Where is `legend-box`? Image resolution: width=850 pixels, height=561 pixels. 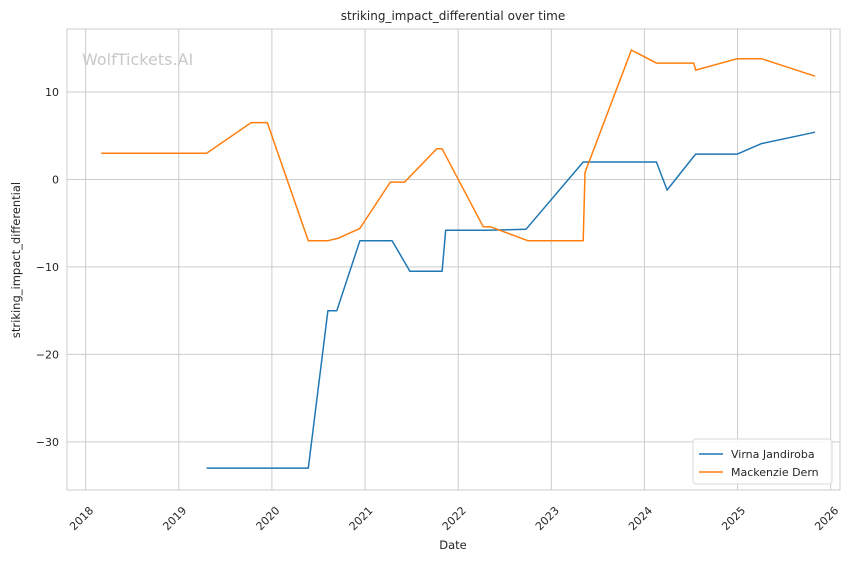 legend-box is located at coordinates (762, 461).